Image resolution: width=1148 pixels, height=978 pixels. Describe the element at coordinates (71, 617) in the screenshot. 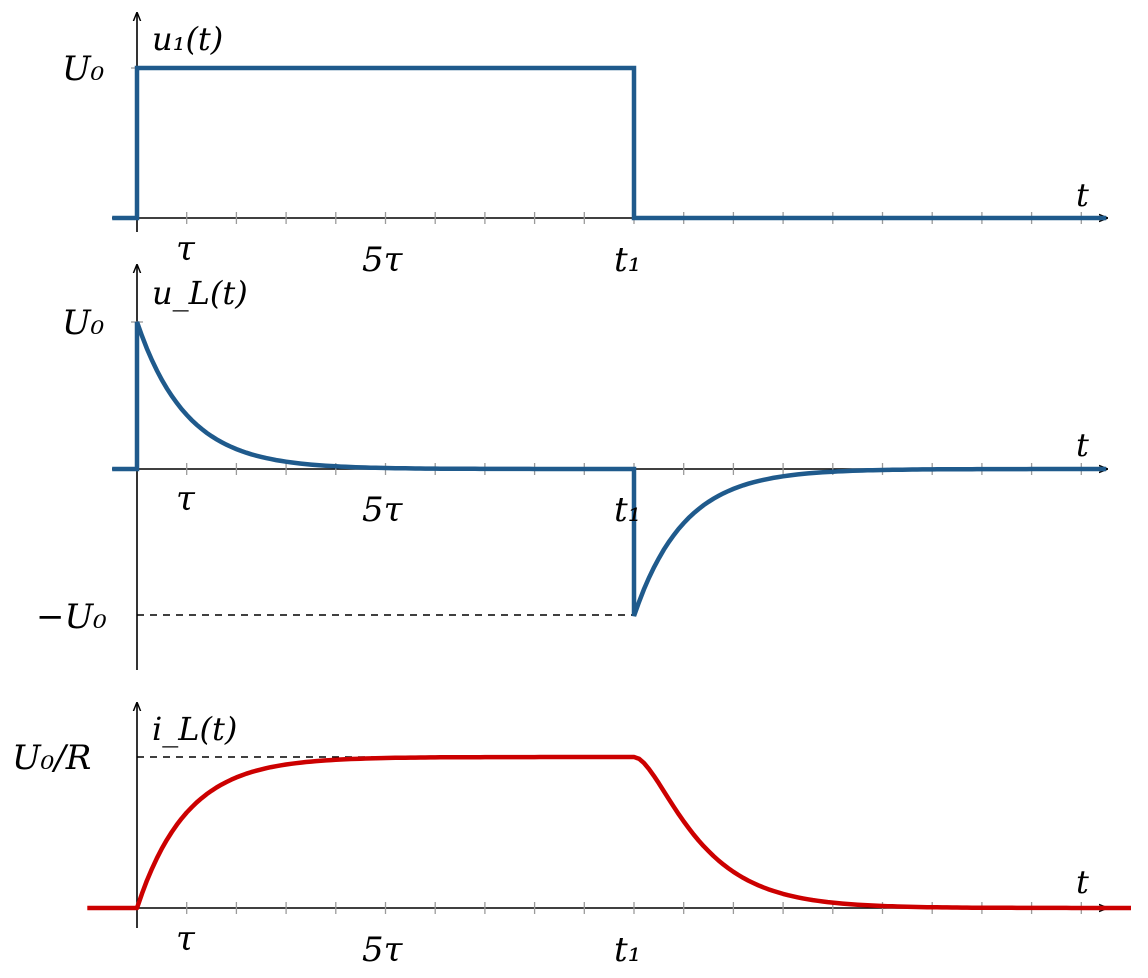

I see `y-tick-label-minus-u0: −U₀` at that location.